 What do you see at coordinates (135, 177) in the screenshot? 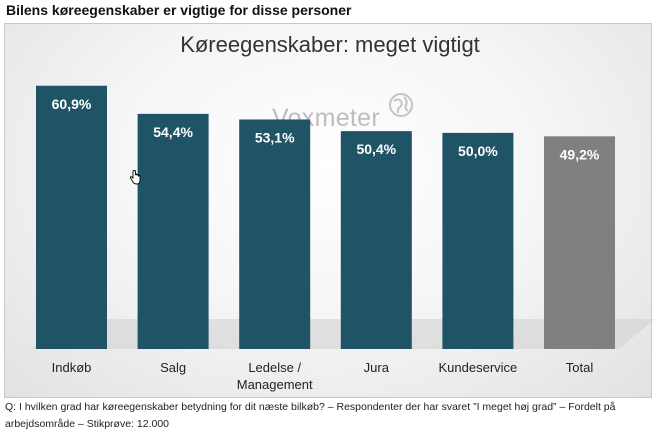
I see `hand-cursor-icon` at bounding box center [135, 177].